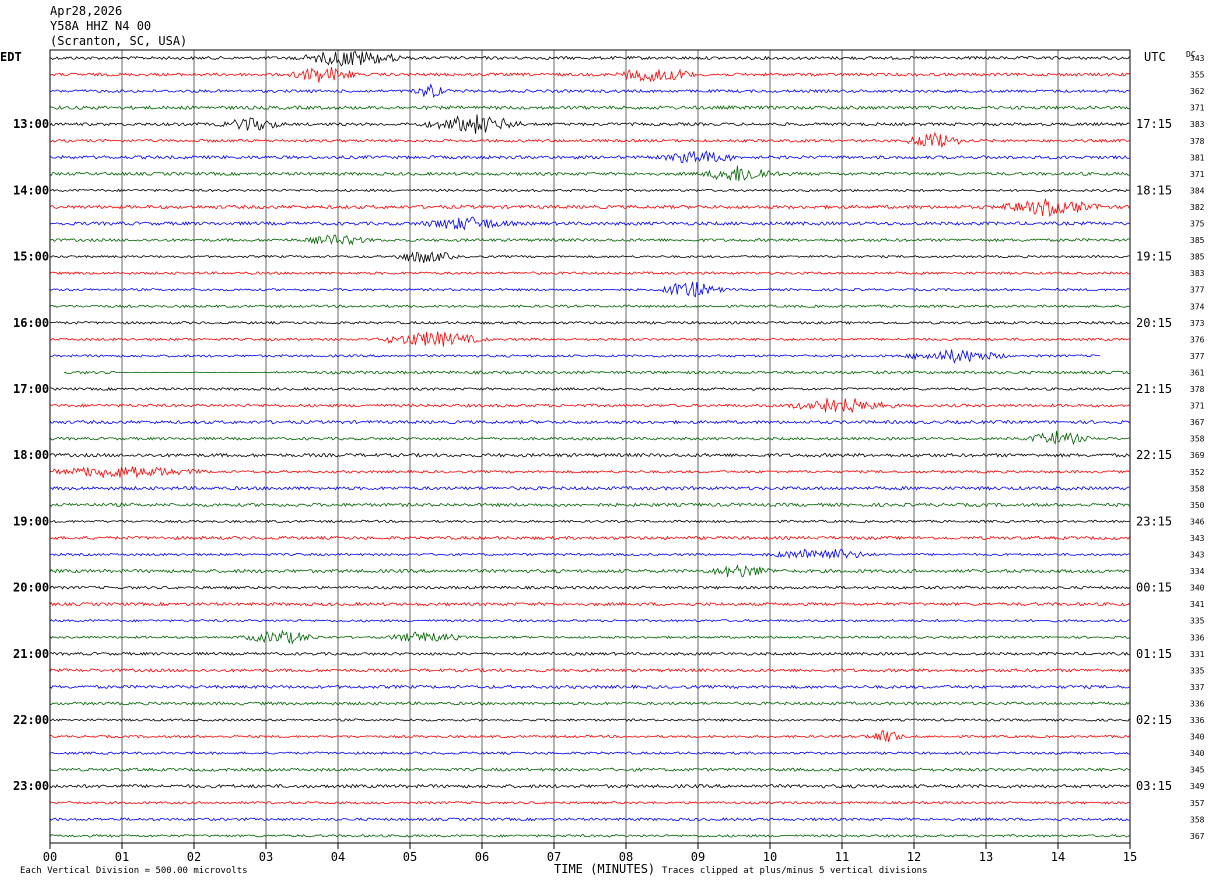 The image size is (1210, 886). I want to click on x-tick-label: 05, so click(410, 857).